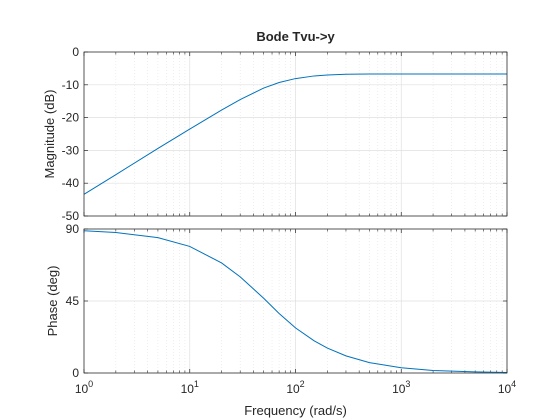 This screenshot has width=560, height=420. I want to click on magnitude-y-tick-label: 0, so click(75, 52).